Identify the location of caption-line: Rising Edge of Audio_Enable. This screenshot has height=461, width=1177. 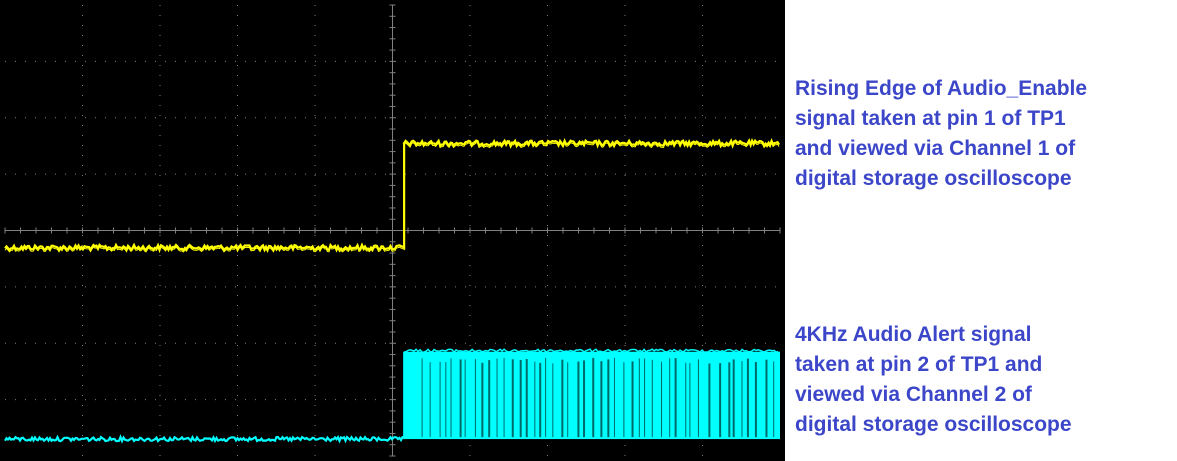
(941, 88).